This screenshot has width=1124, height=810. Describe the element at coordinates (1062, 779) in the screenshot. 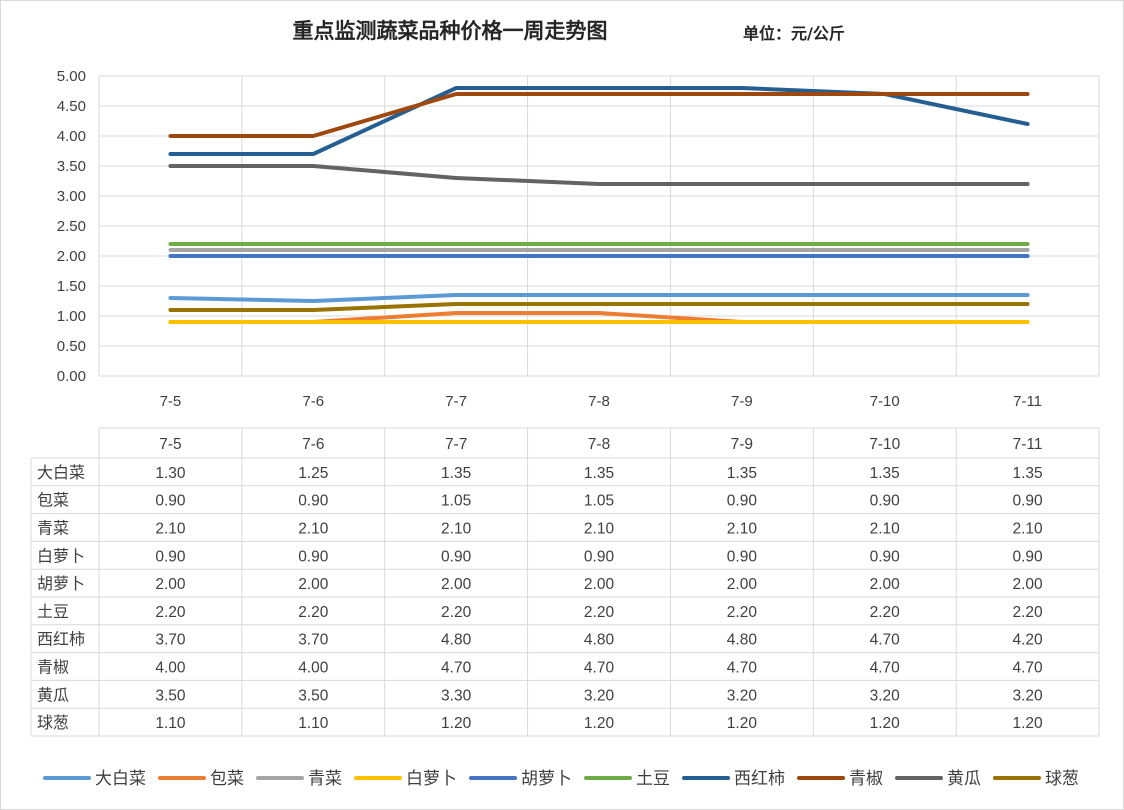

I see `legend-label: 球葱` at that location.